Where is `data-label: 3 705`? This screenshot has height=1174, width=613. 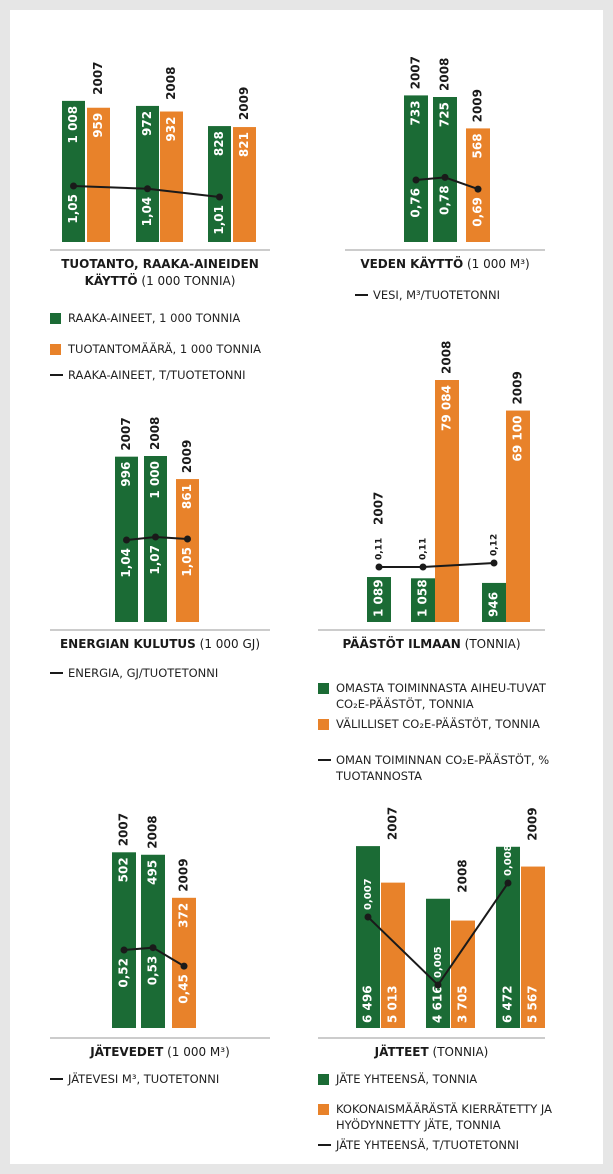
data-label: 3 705 is located at coordinates (463, 1004).